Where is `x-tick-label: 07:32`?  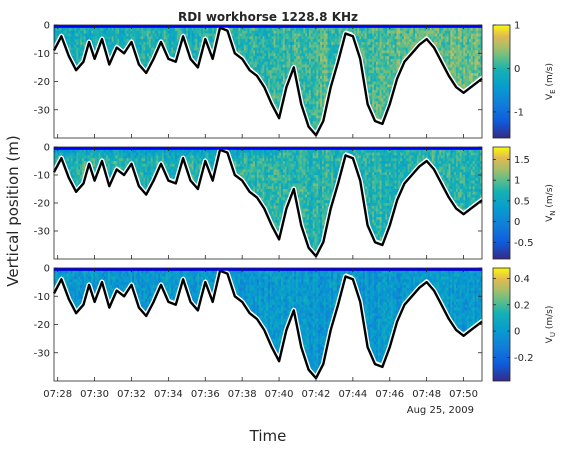
x-tick-label: 07:32 is located at coordinates (131, 394).